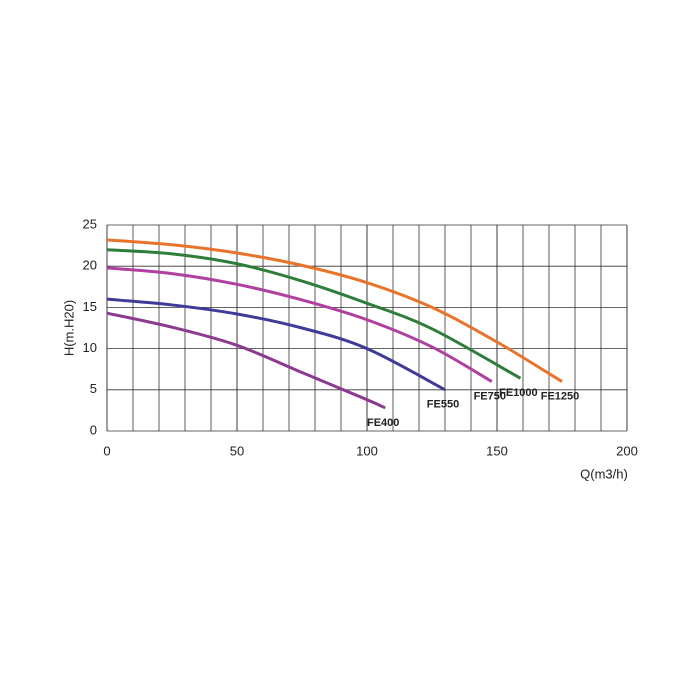  What do you see at coordinates (90, 306) in the screenshot?
I see `y-tick-label: 15` at bounding box center [90, 306].